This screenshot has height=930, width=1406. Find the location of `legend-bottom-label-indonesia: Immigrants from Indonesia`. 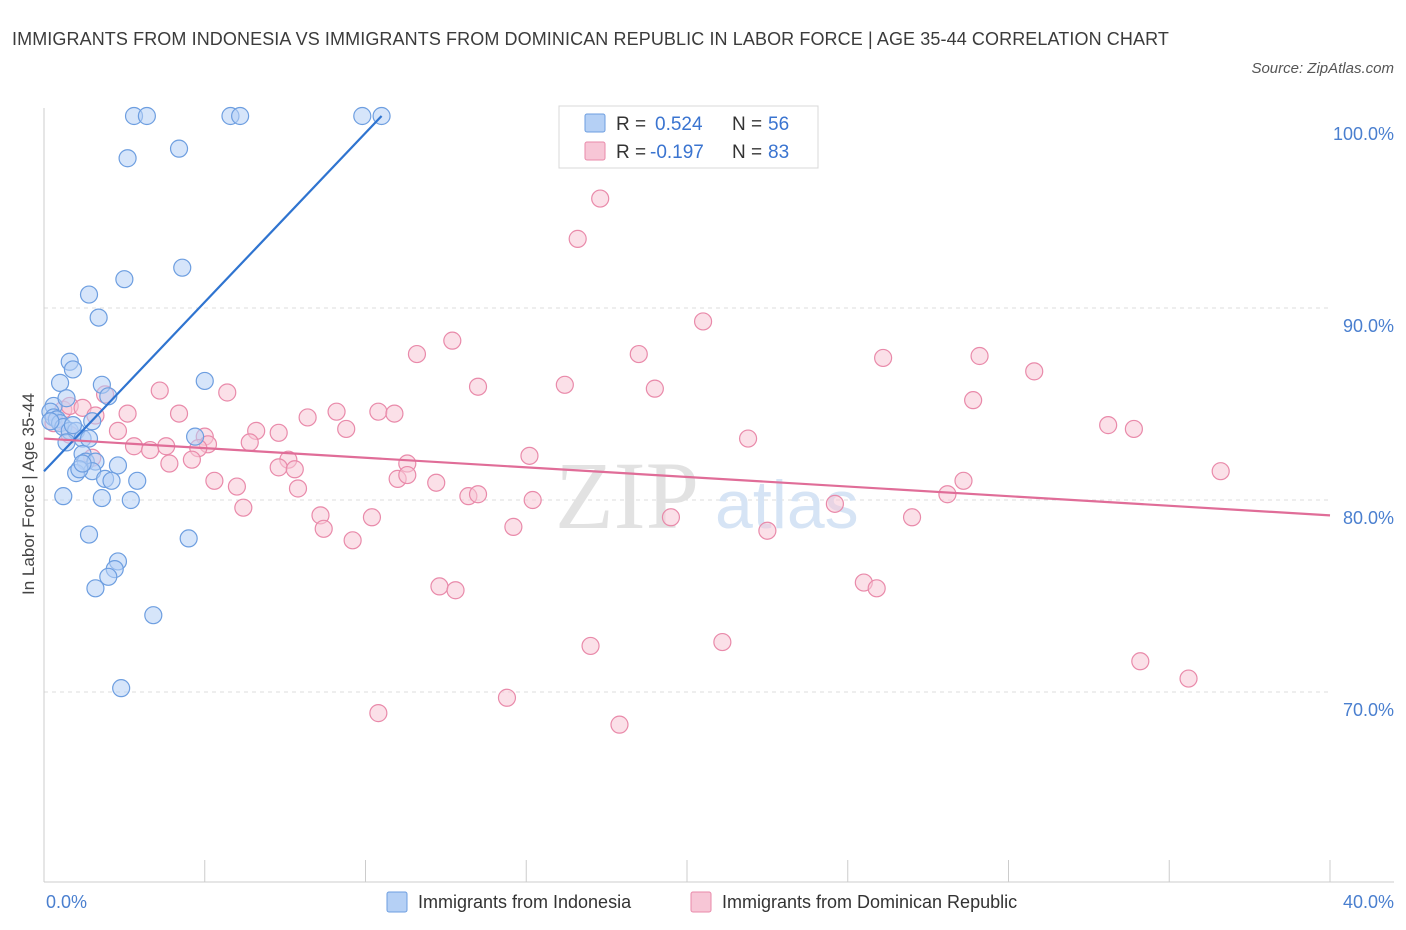

legend-bottom-label-indonesia: Immigrants from Indonesia is located at coordinates (525, 902).